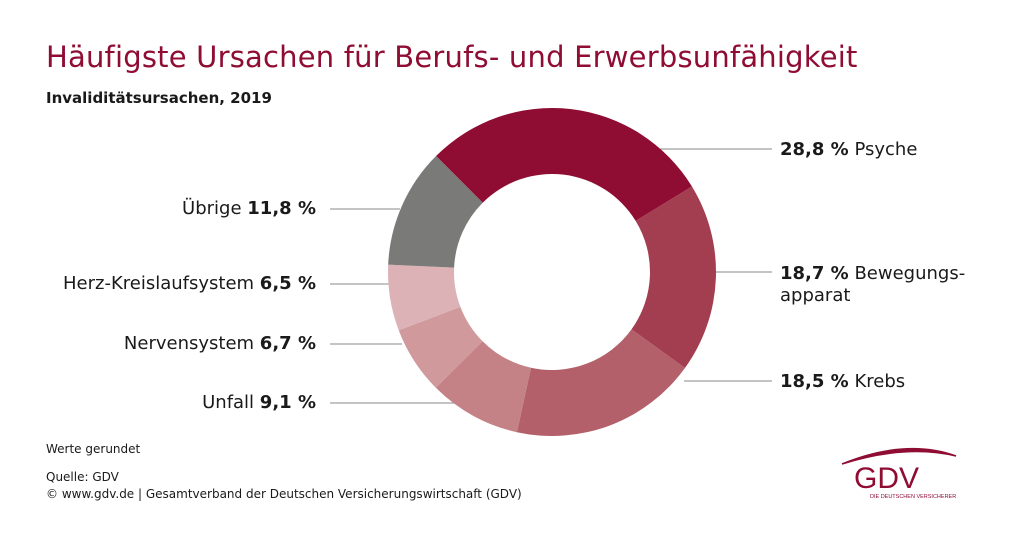 This screenshot has width=1024, height=545. I want to click on slice-uebrige, so click(435, 212).